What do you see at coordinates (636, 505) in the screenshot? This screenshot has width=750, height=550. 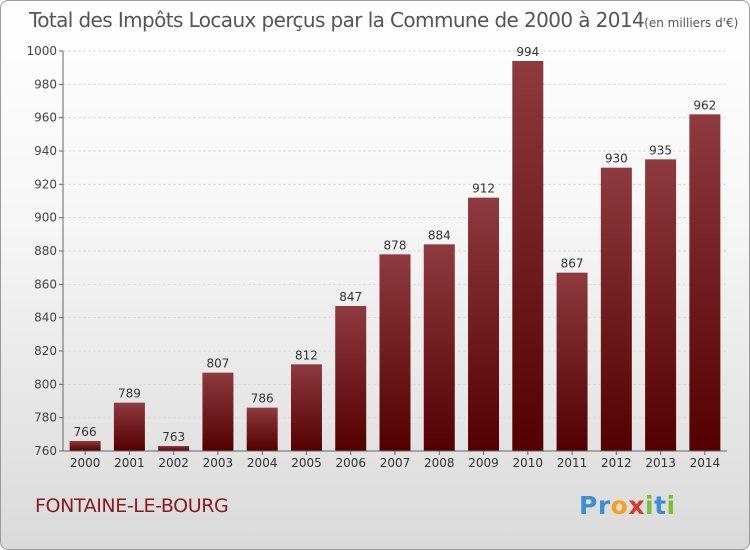 I see `logo-letter: x` at bounding box center [636, 505].